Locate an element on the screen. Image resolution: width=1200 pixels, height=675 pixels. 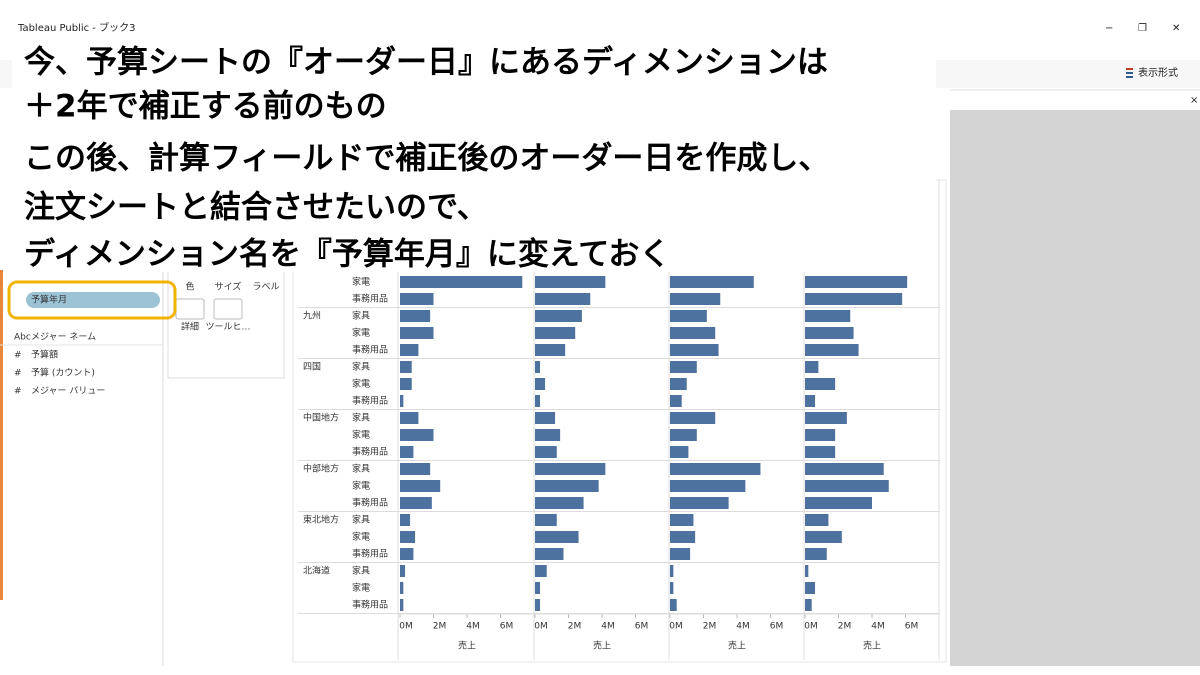
field-pill is located at coordinates (93, 300).